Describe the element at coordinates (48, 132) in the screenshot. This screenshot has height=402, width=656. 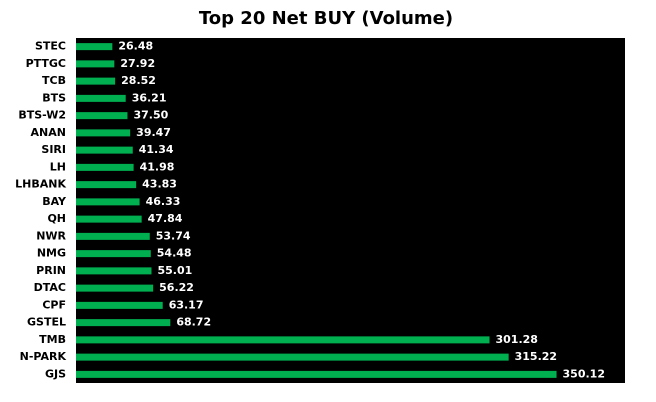
I see `y-tick-label: ANAN` at that location.